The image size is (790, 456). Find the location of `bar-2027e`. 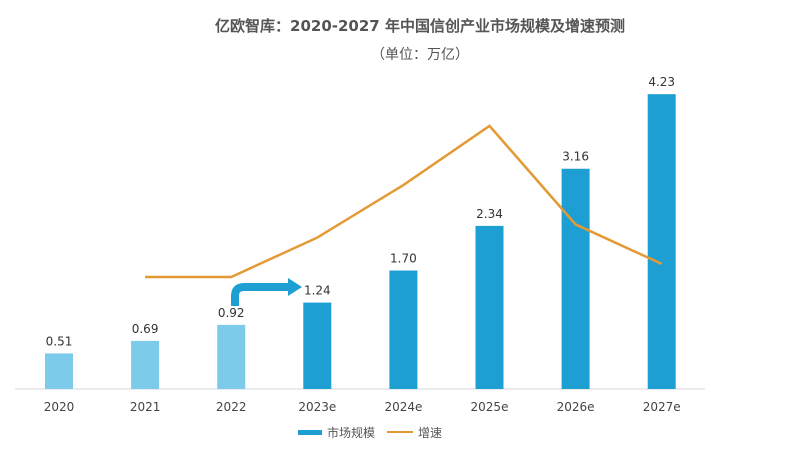

bar-2027e is located at coordinates (661, 241).